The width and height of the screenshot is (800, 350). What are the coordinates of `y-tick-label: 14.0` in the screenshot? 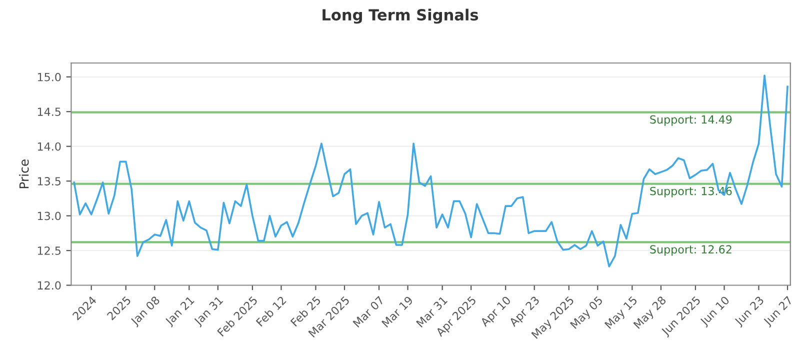 It's located at (49, 146).